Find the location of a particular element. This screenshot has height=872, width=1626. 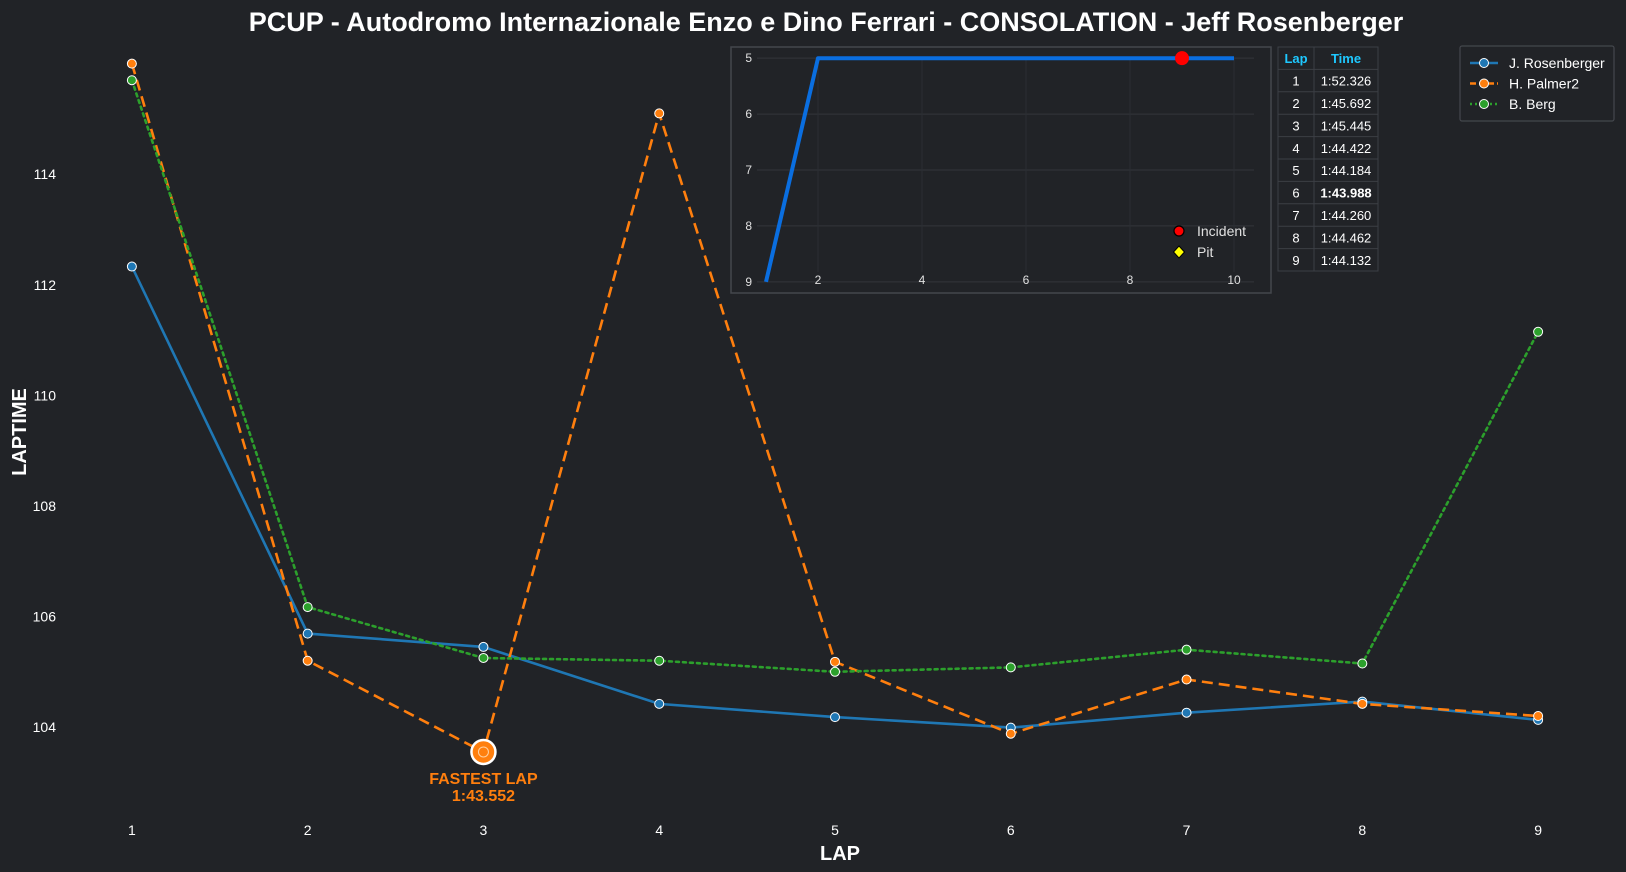

inset-x-tick-label: 6 is located at coordinates (1026, 280).